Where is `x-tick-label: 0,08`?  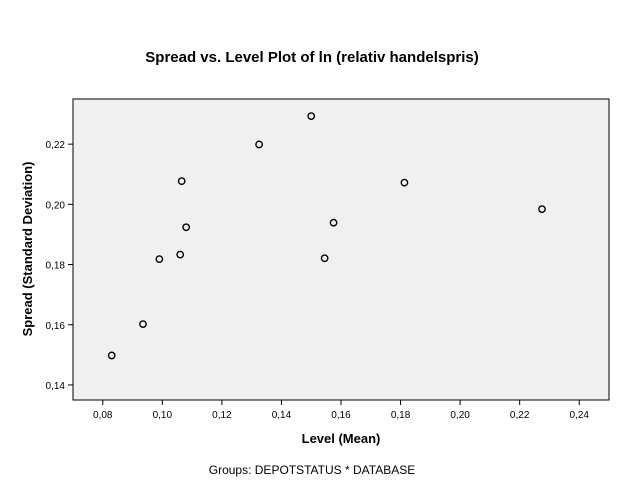 x-tick-label: 0,08 is located at coordinates (103, 415).